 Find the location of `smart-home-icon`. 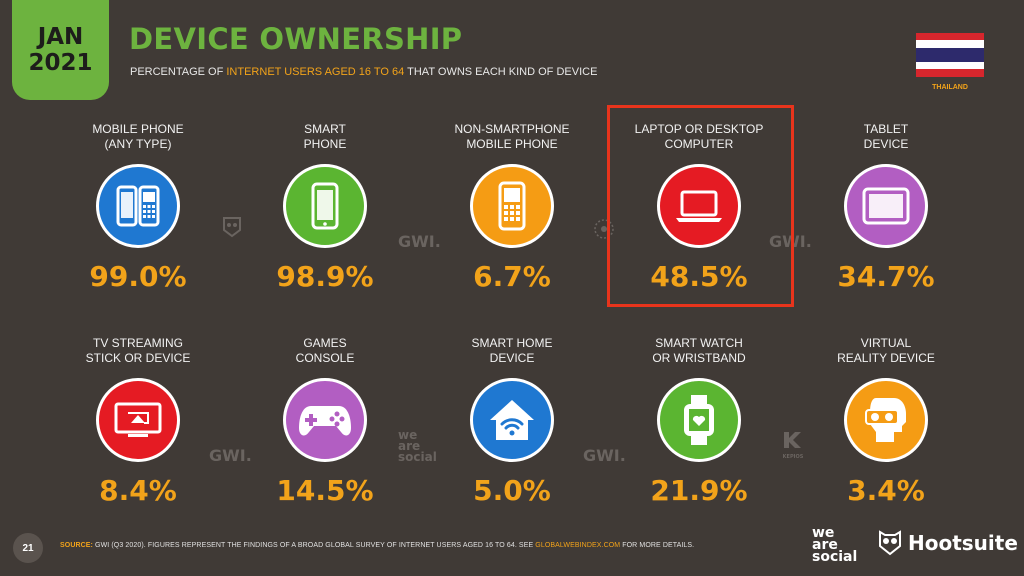

smart-home-icon is located at coordinates (512, 420).